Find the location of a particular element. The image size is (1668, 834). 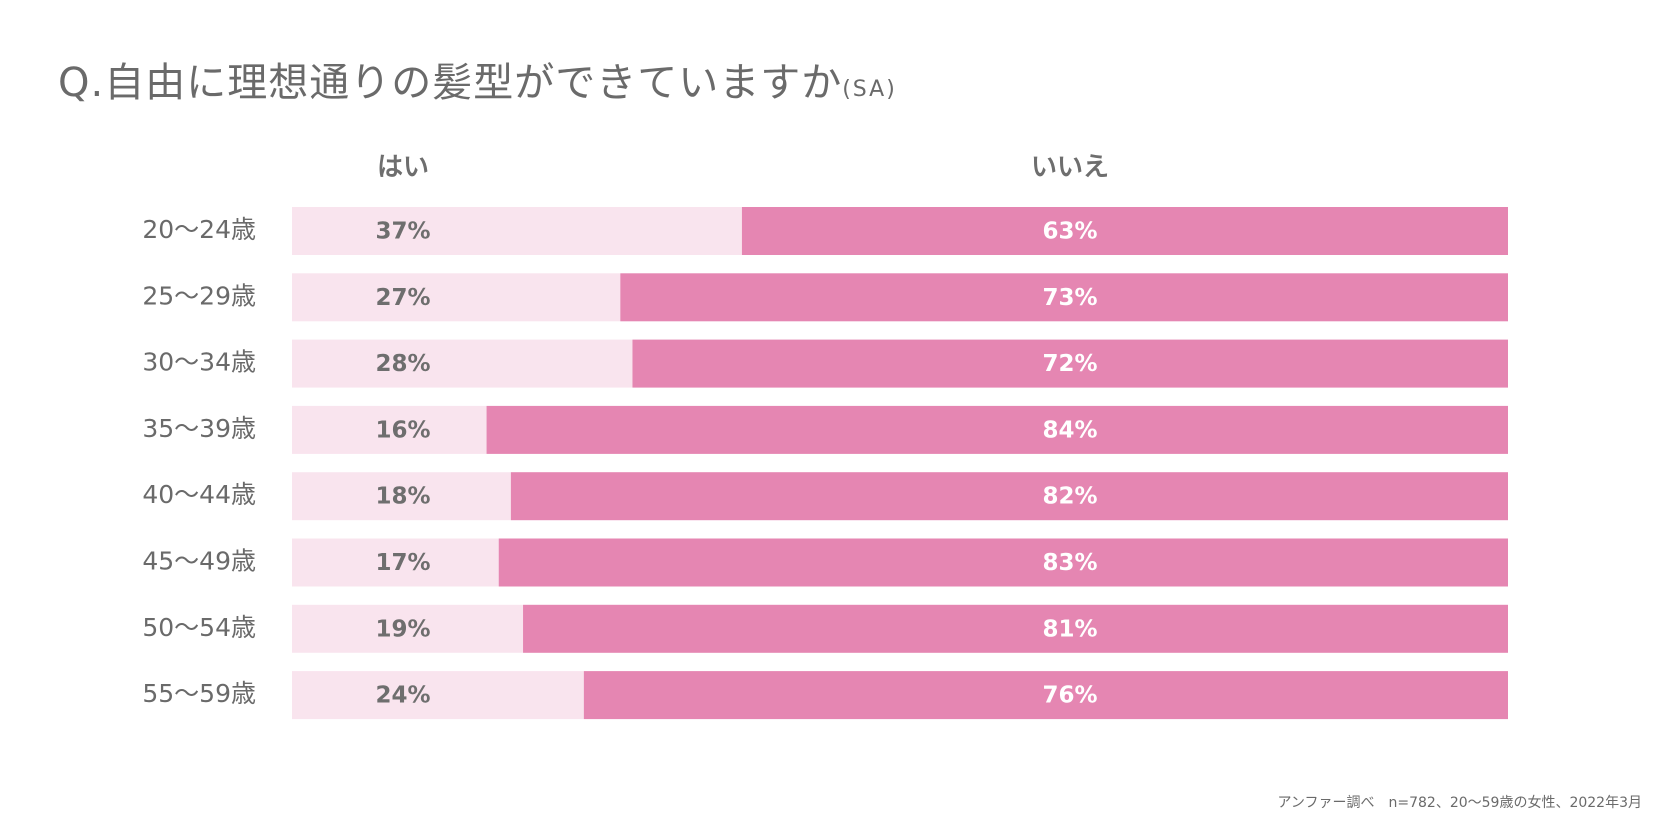

data-label-no: 81% is located at coordinates (1069, 629).